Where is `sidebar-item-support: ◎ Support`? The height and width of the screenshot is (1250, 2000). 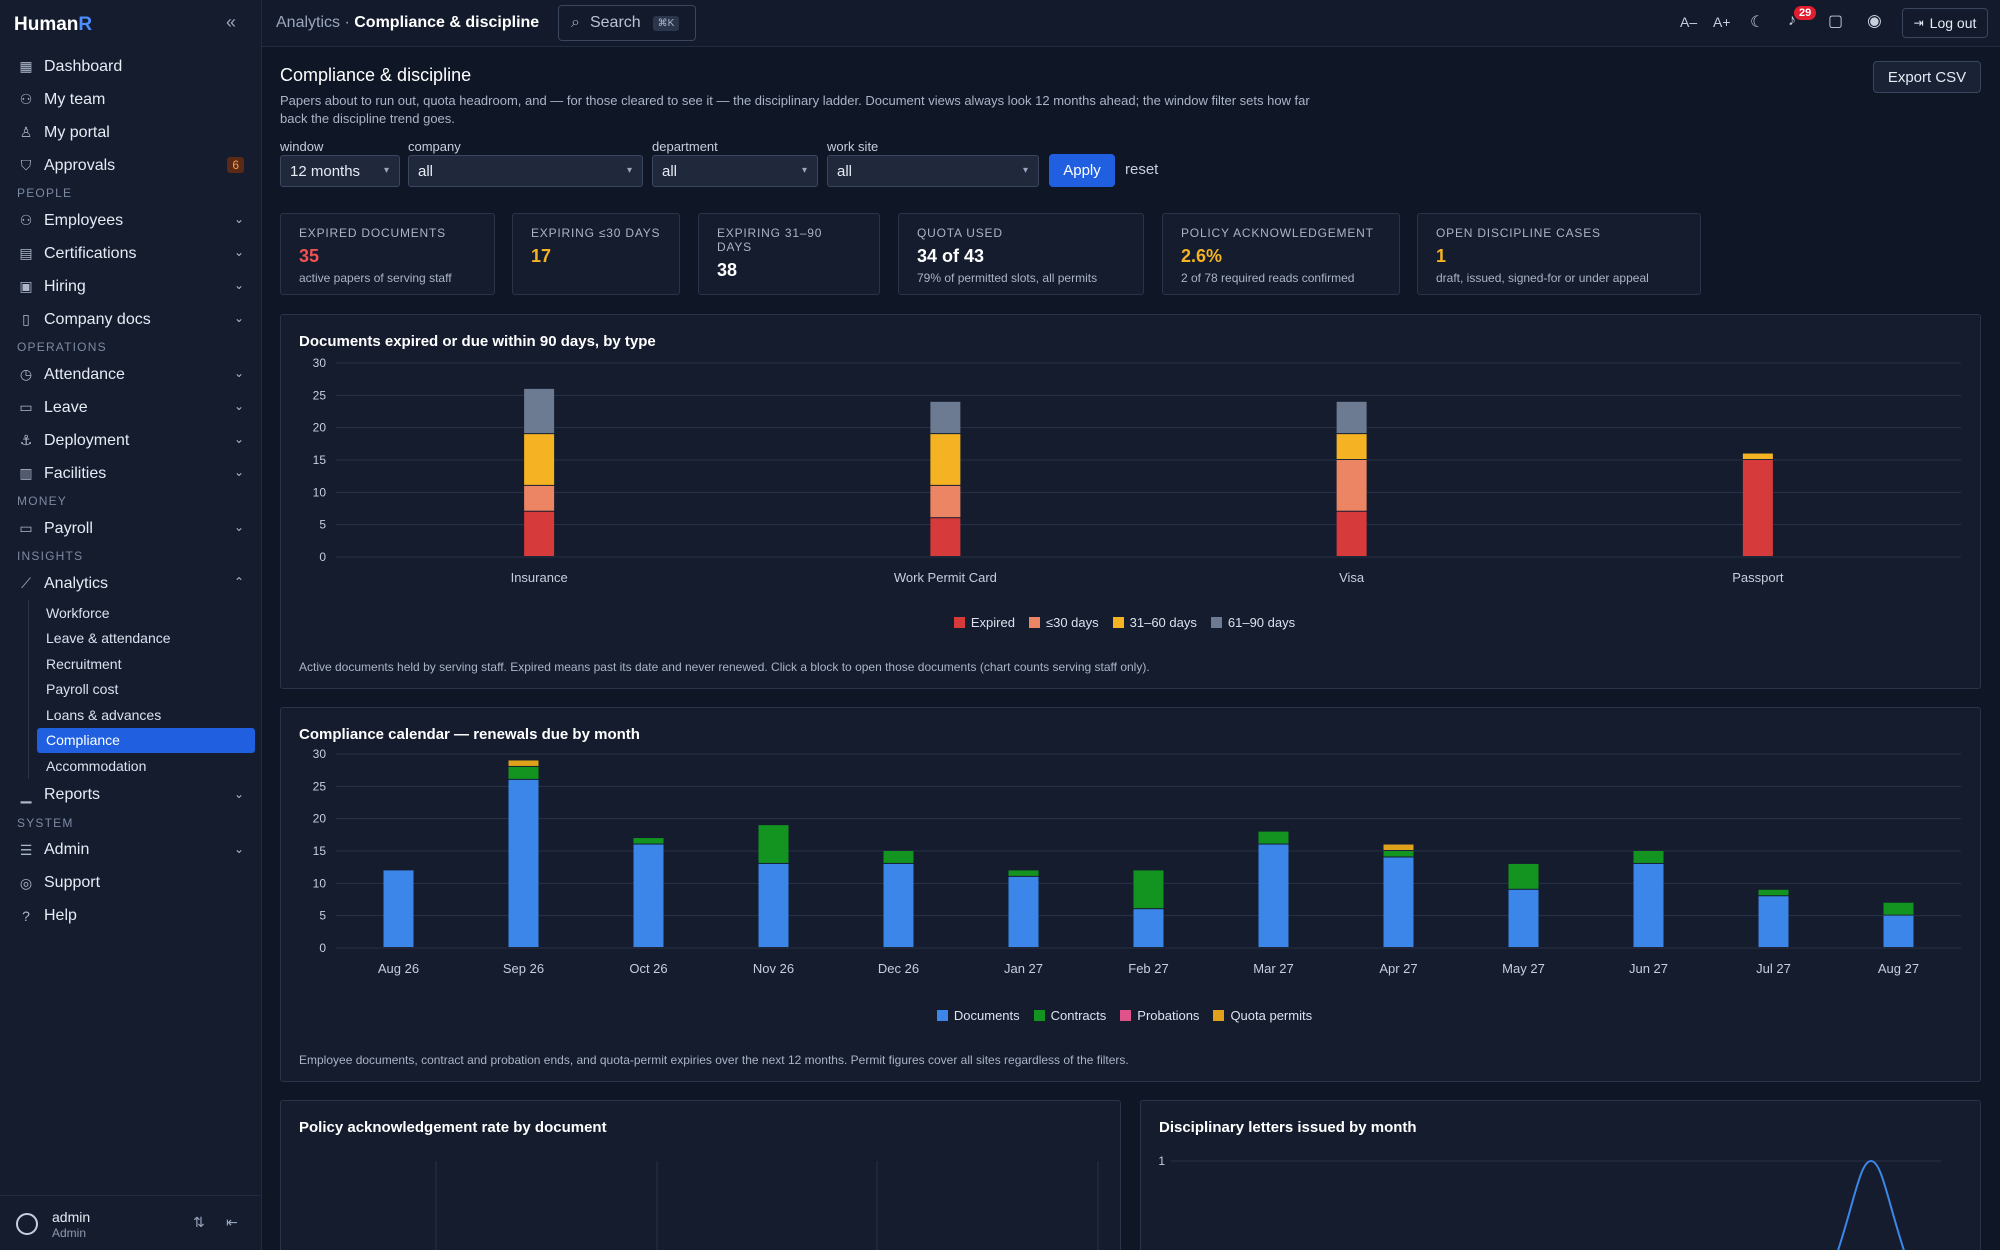 sidebar-item-support: ◎ Support is located at coordinates (60, 882).